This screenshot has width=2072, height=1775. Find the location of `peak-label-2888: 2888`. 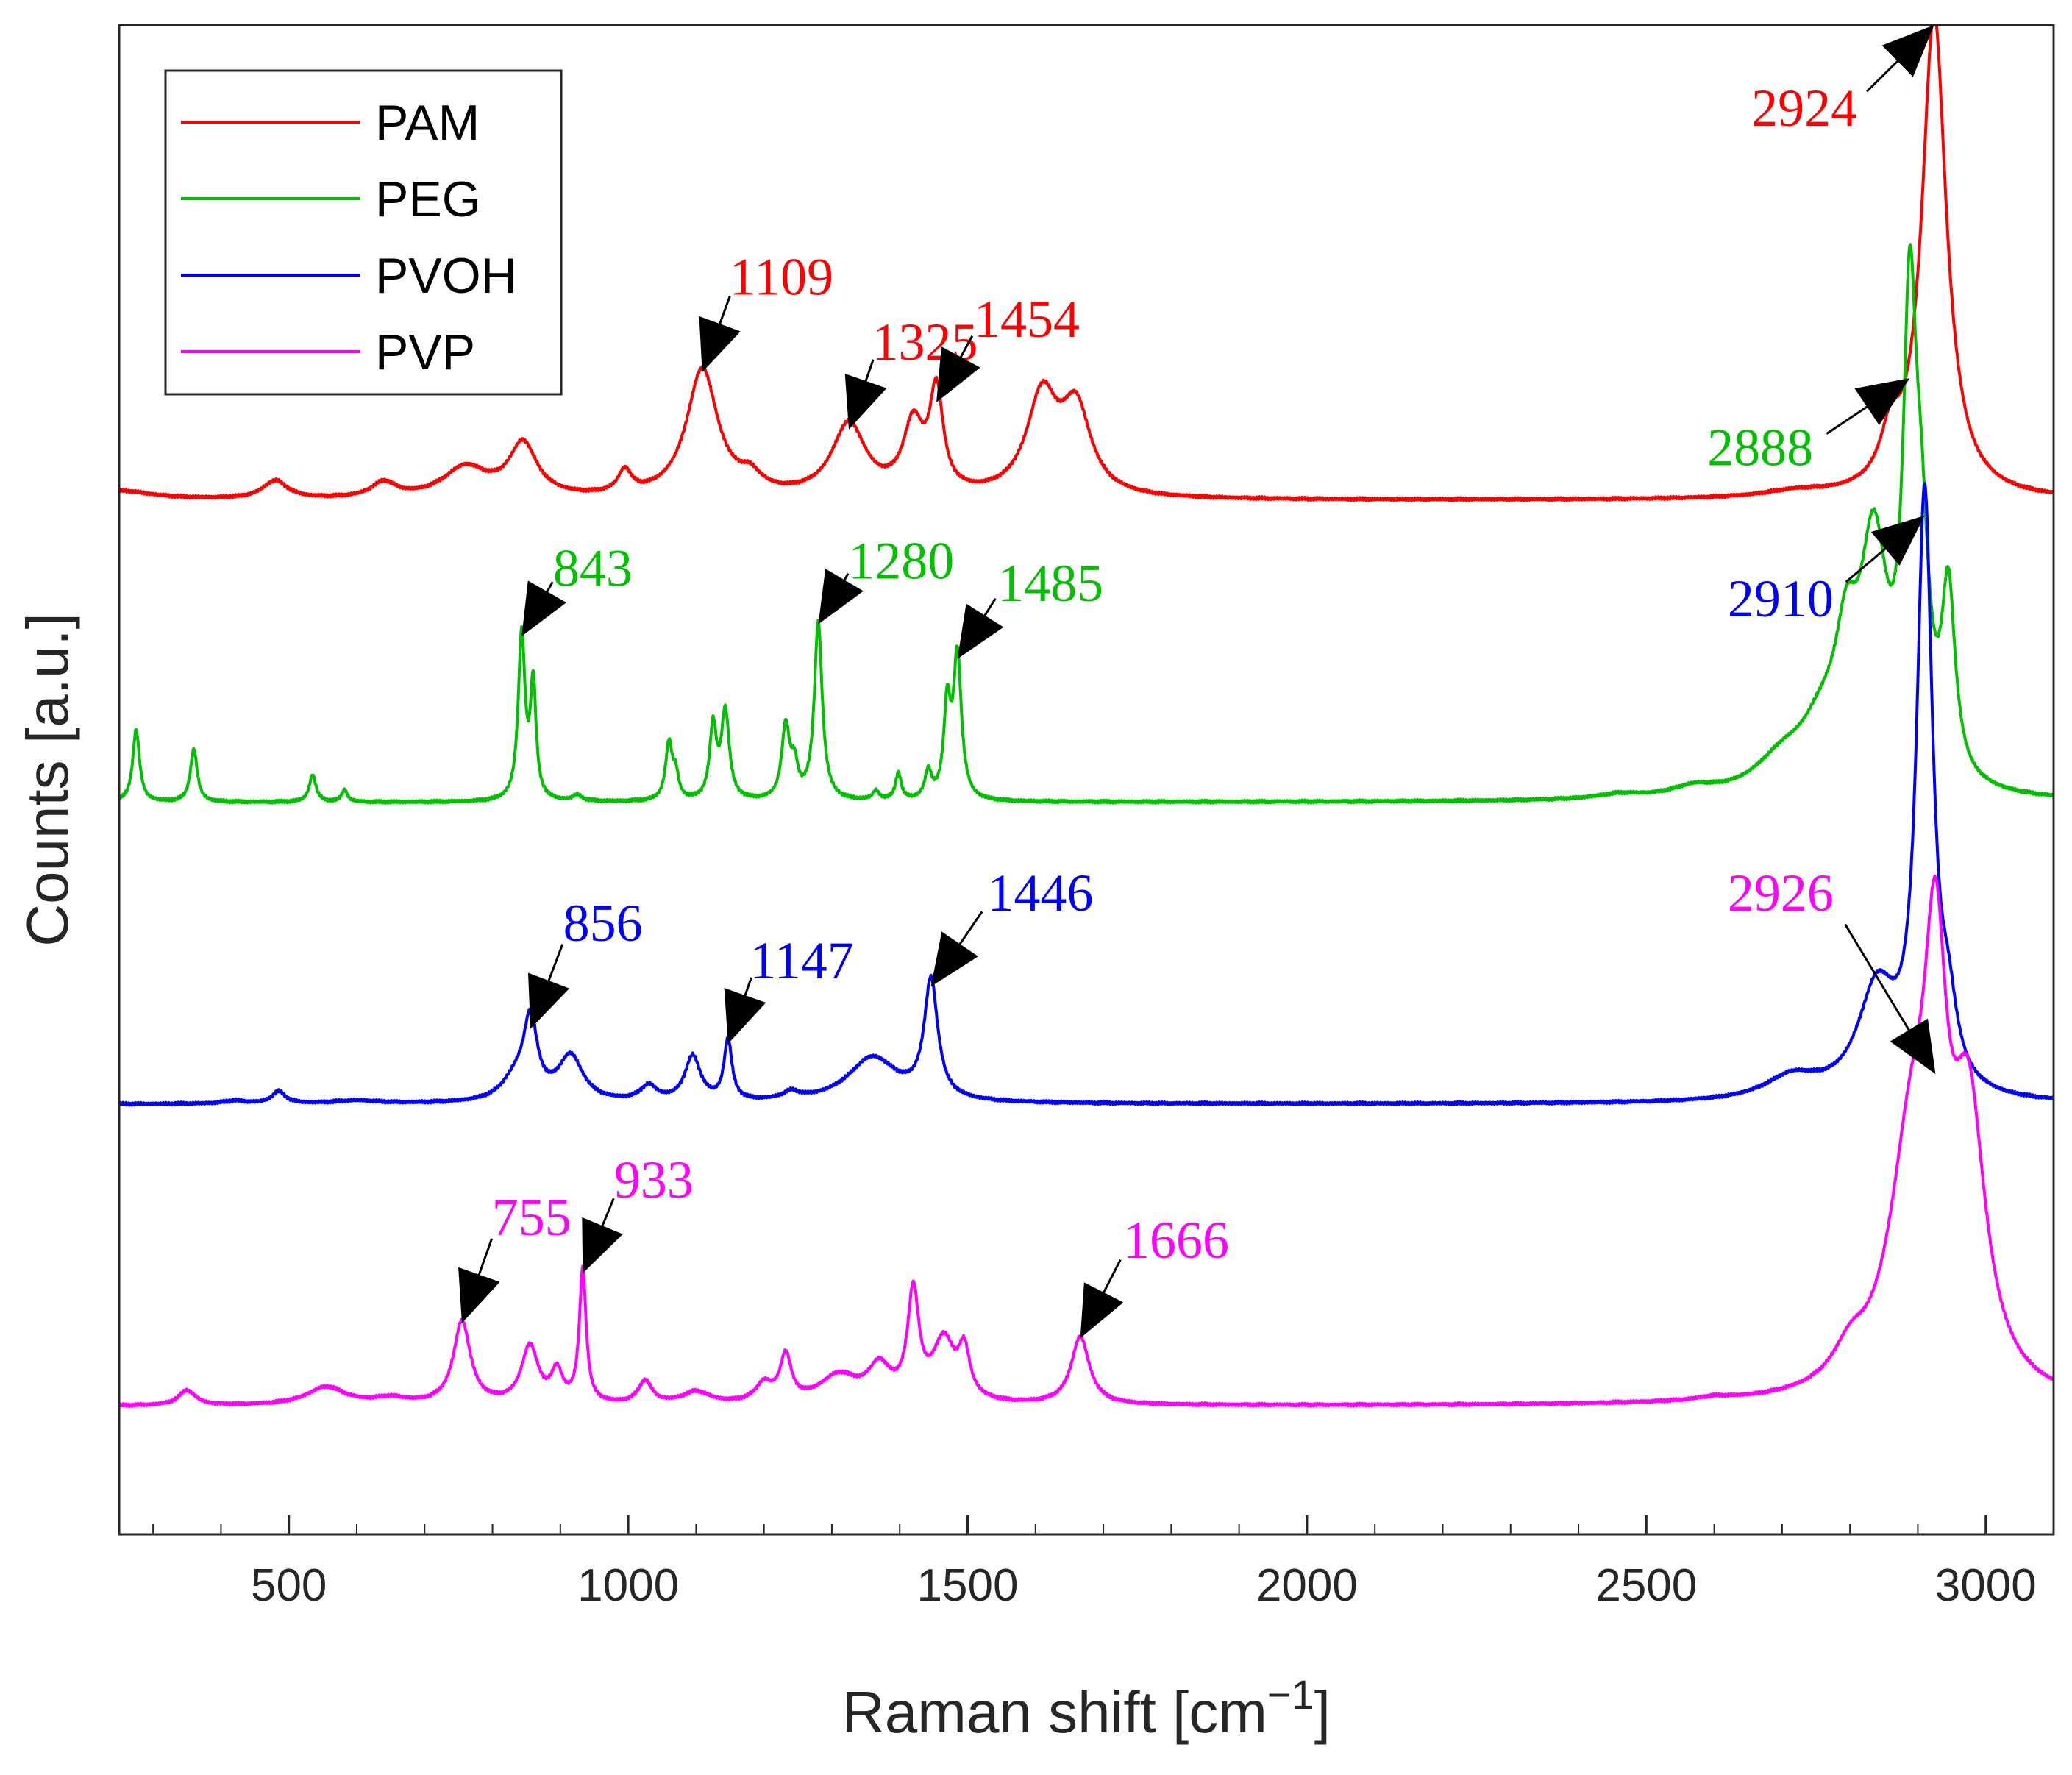

peak-label-2888: 2888 is located at coordinates (1760, 448).